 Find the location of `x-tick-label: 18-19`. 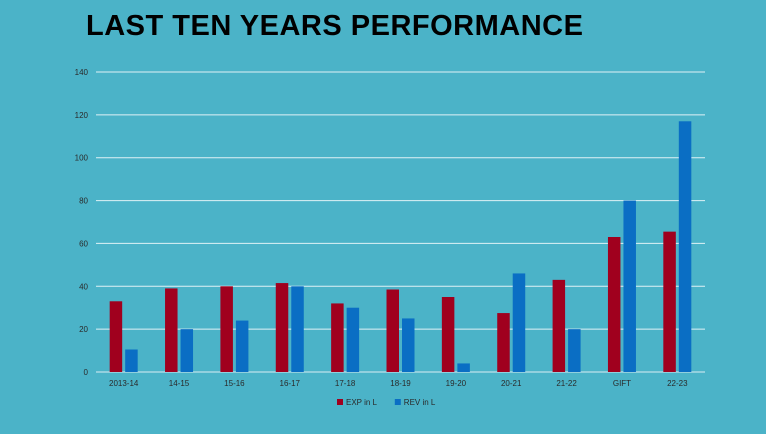

x-tick-label: 18-19 is located at coordinates (400, 383).